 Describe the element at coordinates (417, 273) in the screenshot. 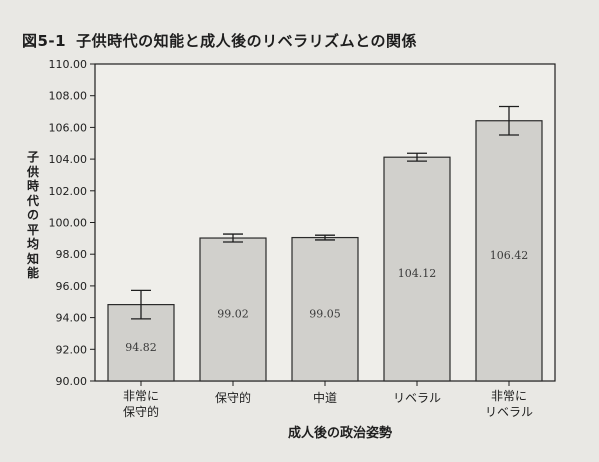

I see `data-label: 104.12` at that location.